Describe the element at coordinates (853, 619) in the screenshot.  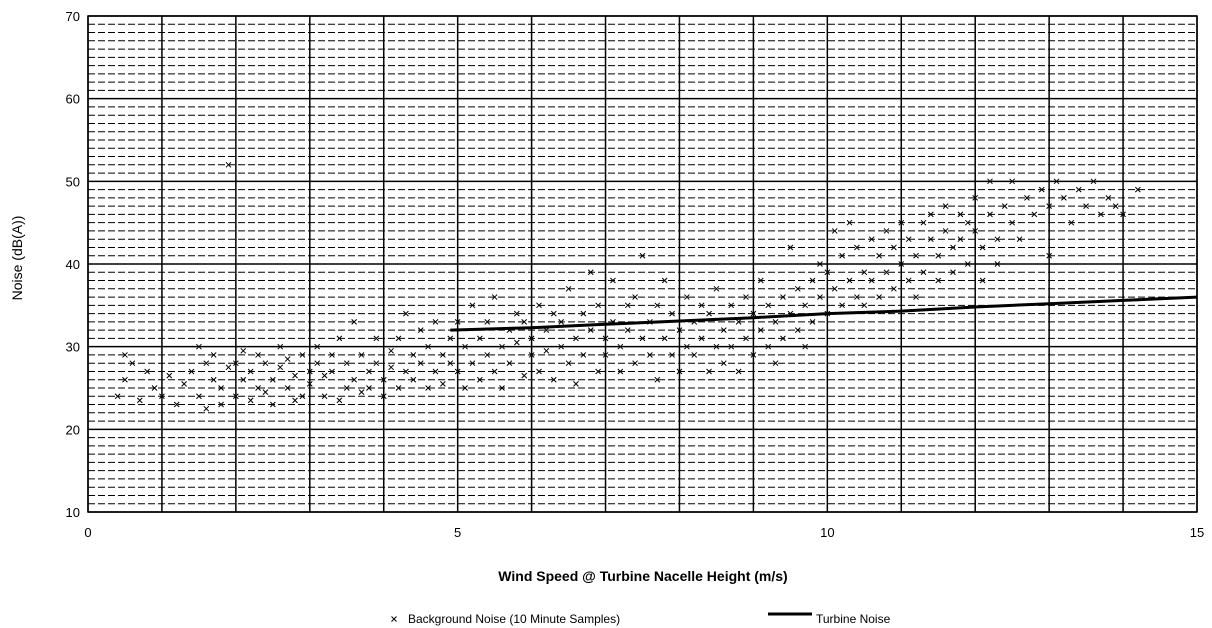
I see `legend-label-turbine-noise: Turbine Noise` at that location.